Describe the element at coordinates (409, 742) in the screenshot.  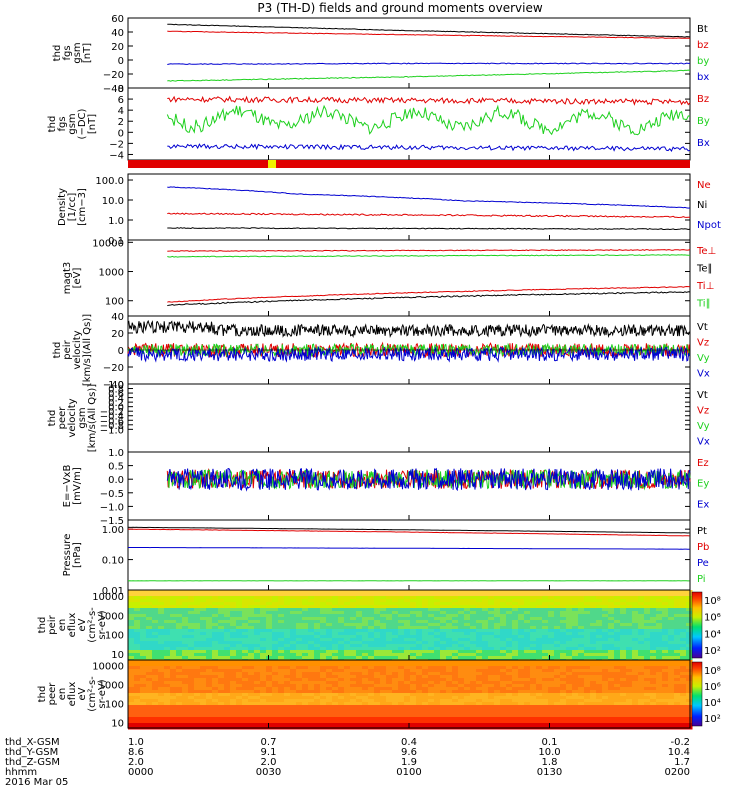
I see `x-tick-label: 0.4` at that location.